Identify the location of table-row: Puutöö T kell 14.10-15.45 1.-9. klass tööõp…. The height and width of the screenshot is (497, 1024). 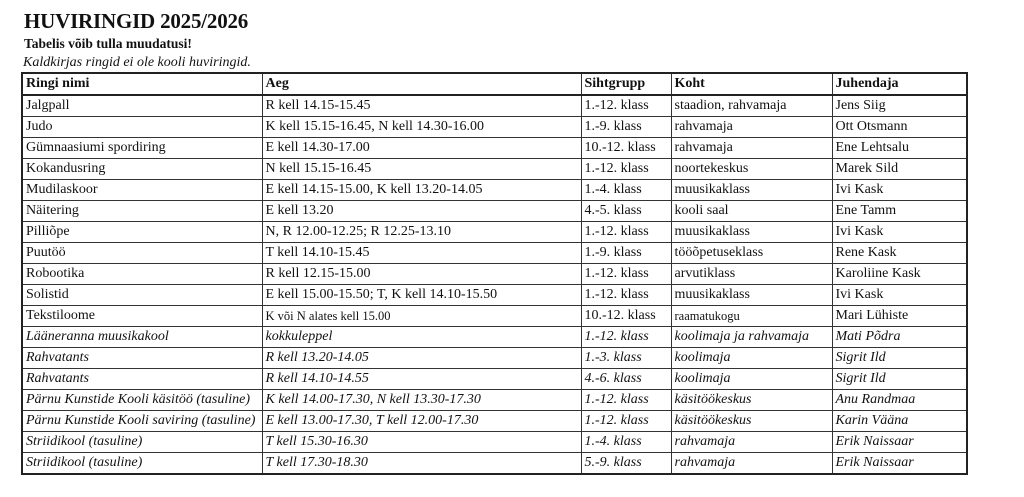
(494, 253).